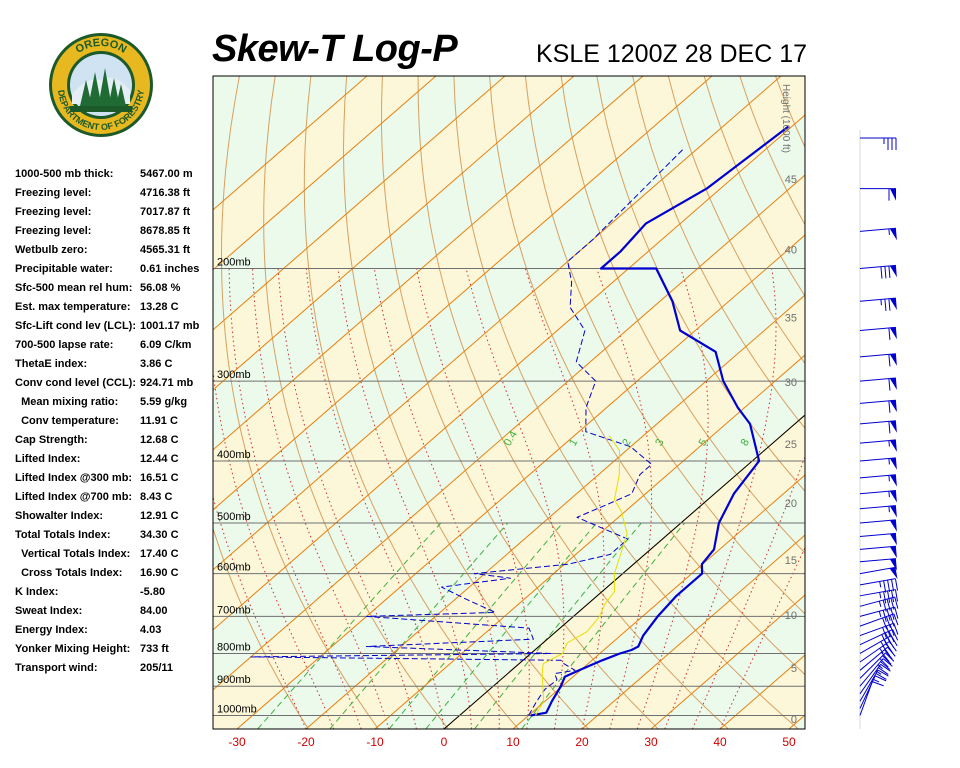  Describe the element at coordinates (63, 535) in the screenshot. I see `index-label: Total Totals Index:` at that location.